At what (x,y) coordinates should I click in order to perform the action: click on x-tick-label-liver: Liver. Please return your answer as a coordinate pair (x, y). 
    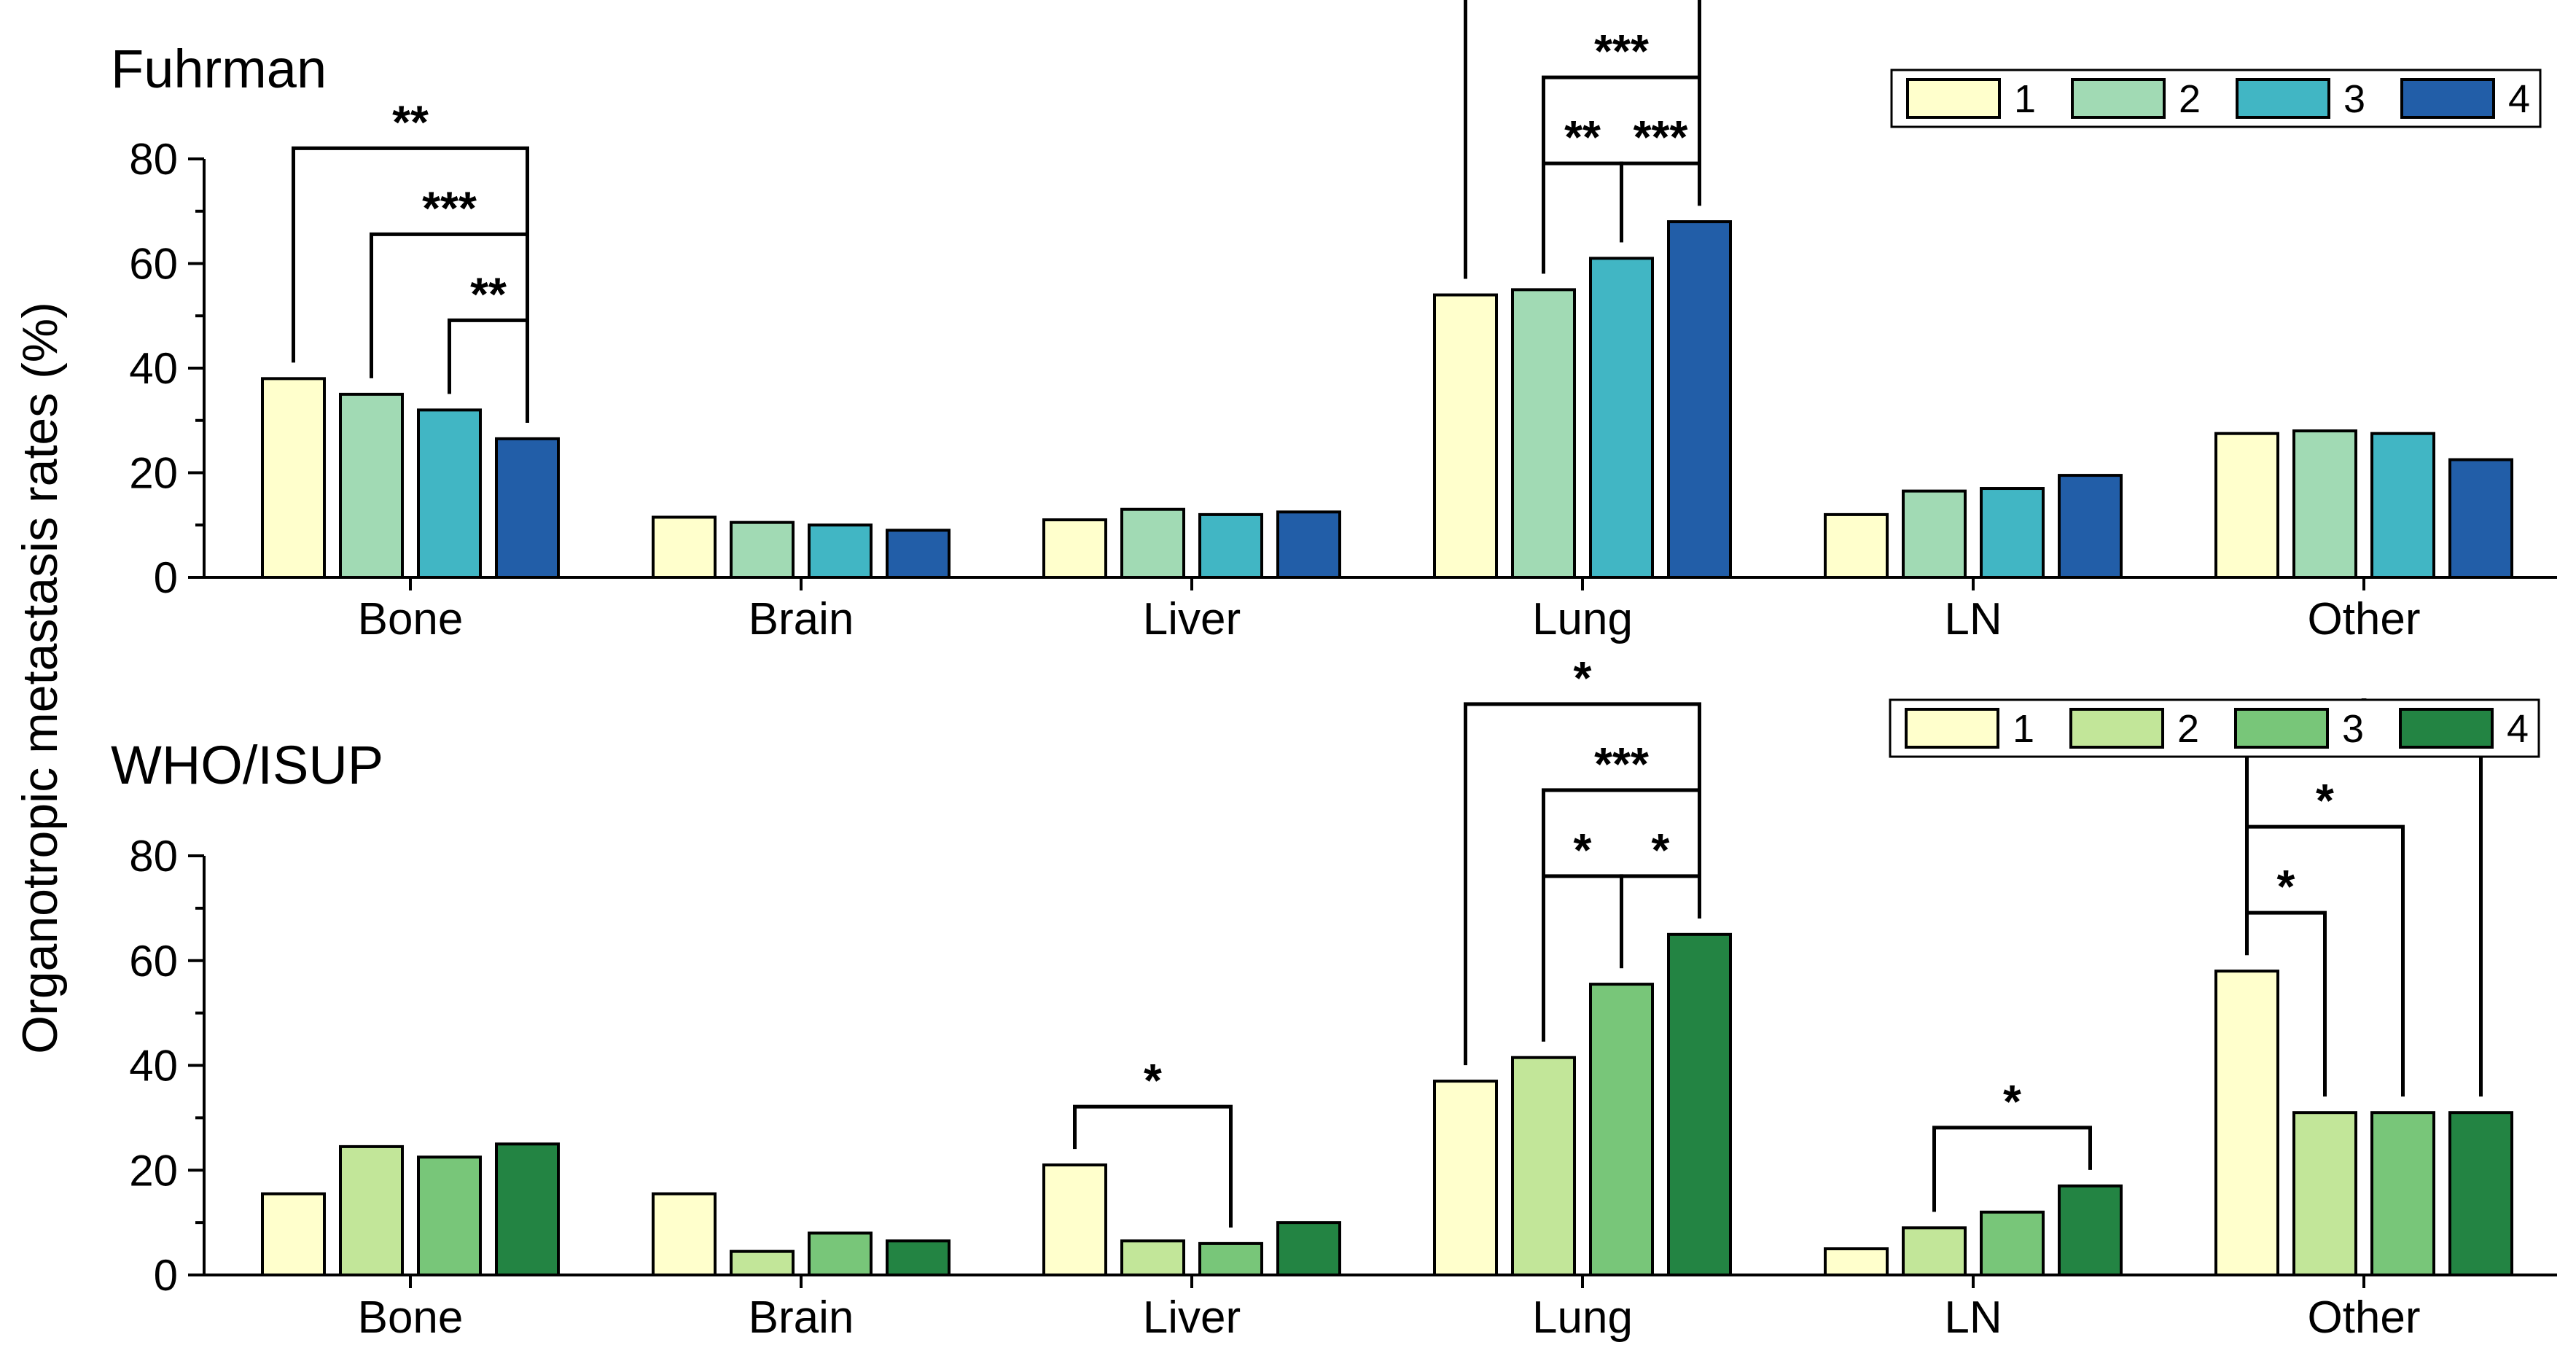
    Looking at the image, I should click on (1192, 1317).